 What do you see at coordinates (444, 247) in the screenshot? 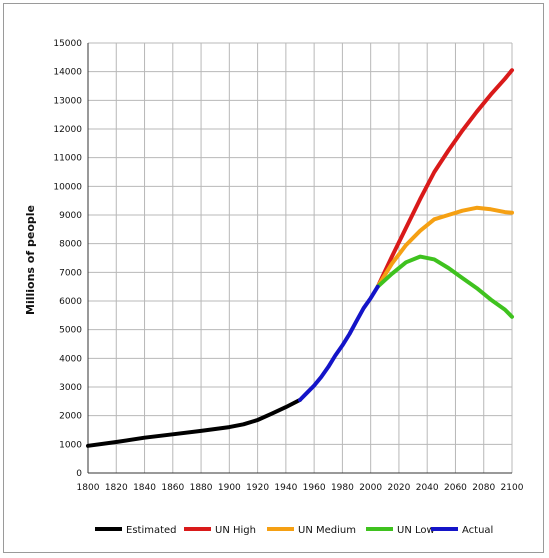
I see `series-line-un-medium` at bounding box center [444, 247].